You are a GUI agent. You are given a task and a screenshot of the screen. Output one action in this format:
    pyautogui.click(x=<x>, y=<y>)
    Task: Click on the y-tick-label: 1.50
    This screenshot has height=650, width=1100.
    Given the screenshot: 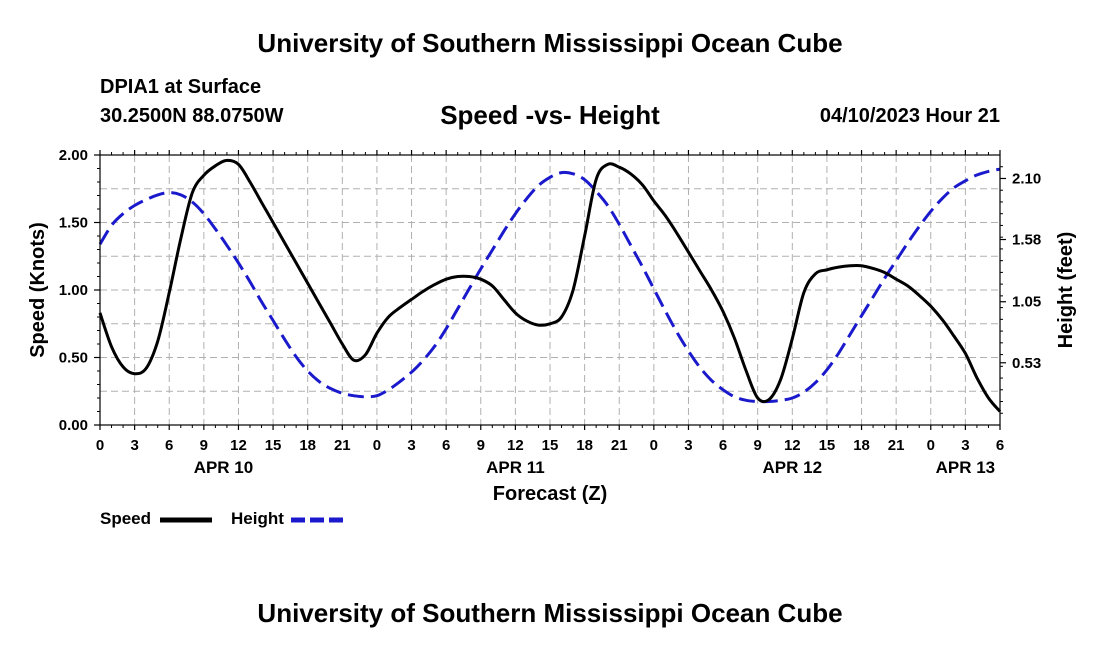 What is the action you would take?
    pyautogui.click(x=73, y=223)
    